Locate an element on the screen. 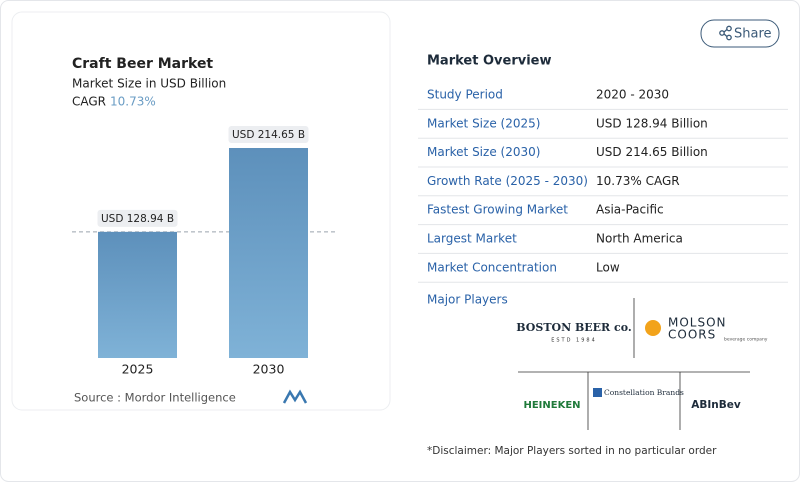  logo-constellation-mark is located at coordinates (597, 392).